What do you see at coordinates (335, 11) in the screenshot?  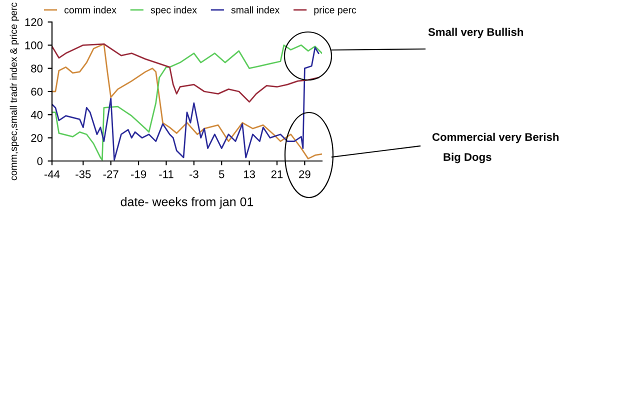 I see `legend-label: price perc` at bounding box center [335, 11].